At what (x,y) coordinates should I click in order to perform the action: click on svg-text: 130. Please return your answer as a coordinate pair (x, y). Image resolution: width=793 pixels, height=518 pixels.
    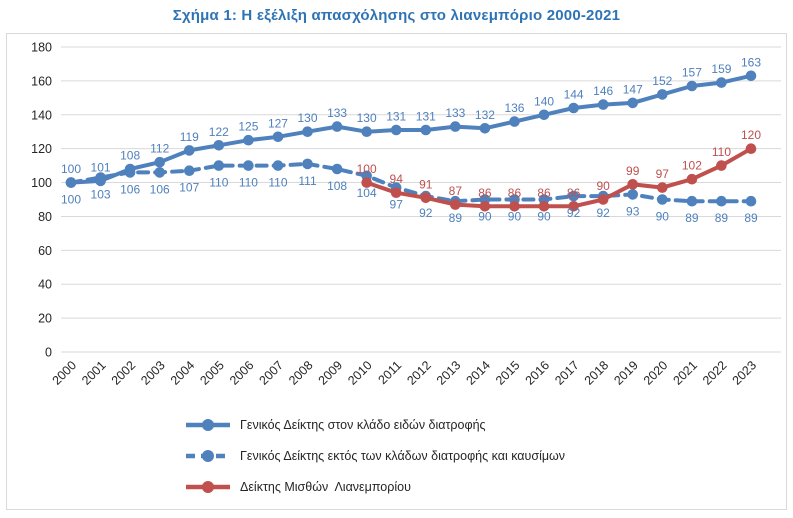
    Looking at the image, I should click on (367, 118).